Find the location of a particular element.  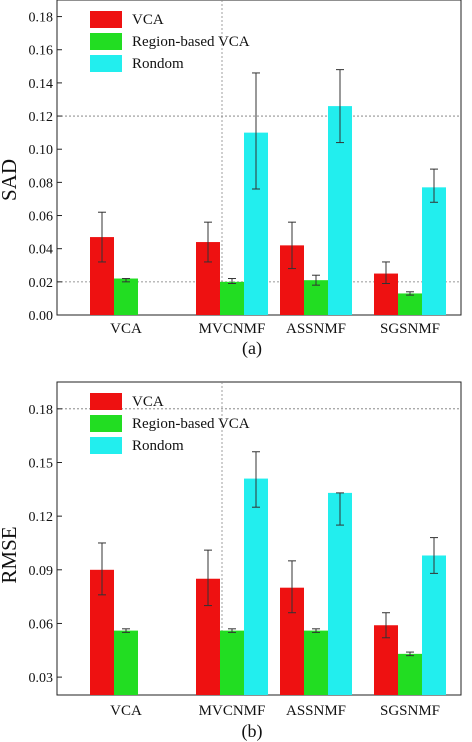

y-tick-label: 0.14 is located at coordinates (41, 84).